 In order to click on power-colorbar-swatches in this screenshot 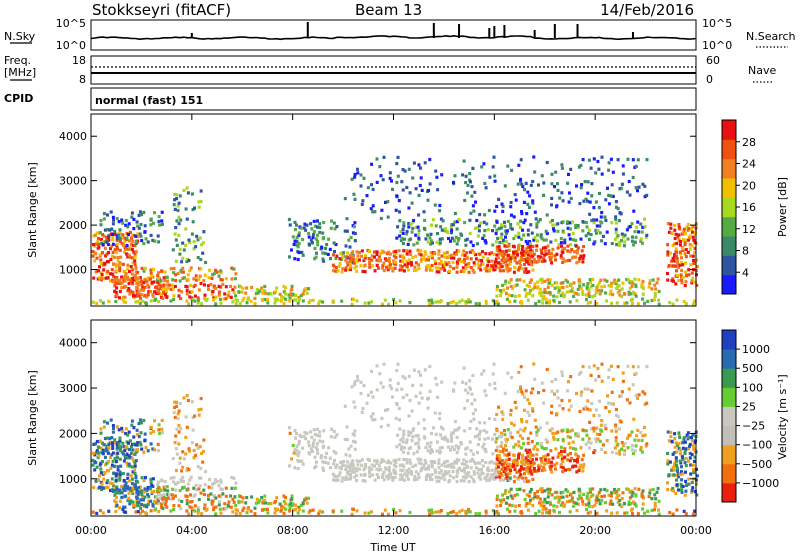, I will do `click(729, 207)`.